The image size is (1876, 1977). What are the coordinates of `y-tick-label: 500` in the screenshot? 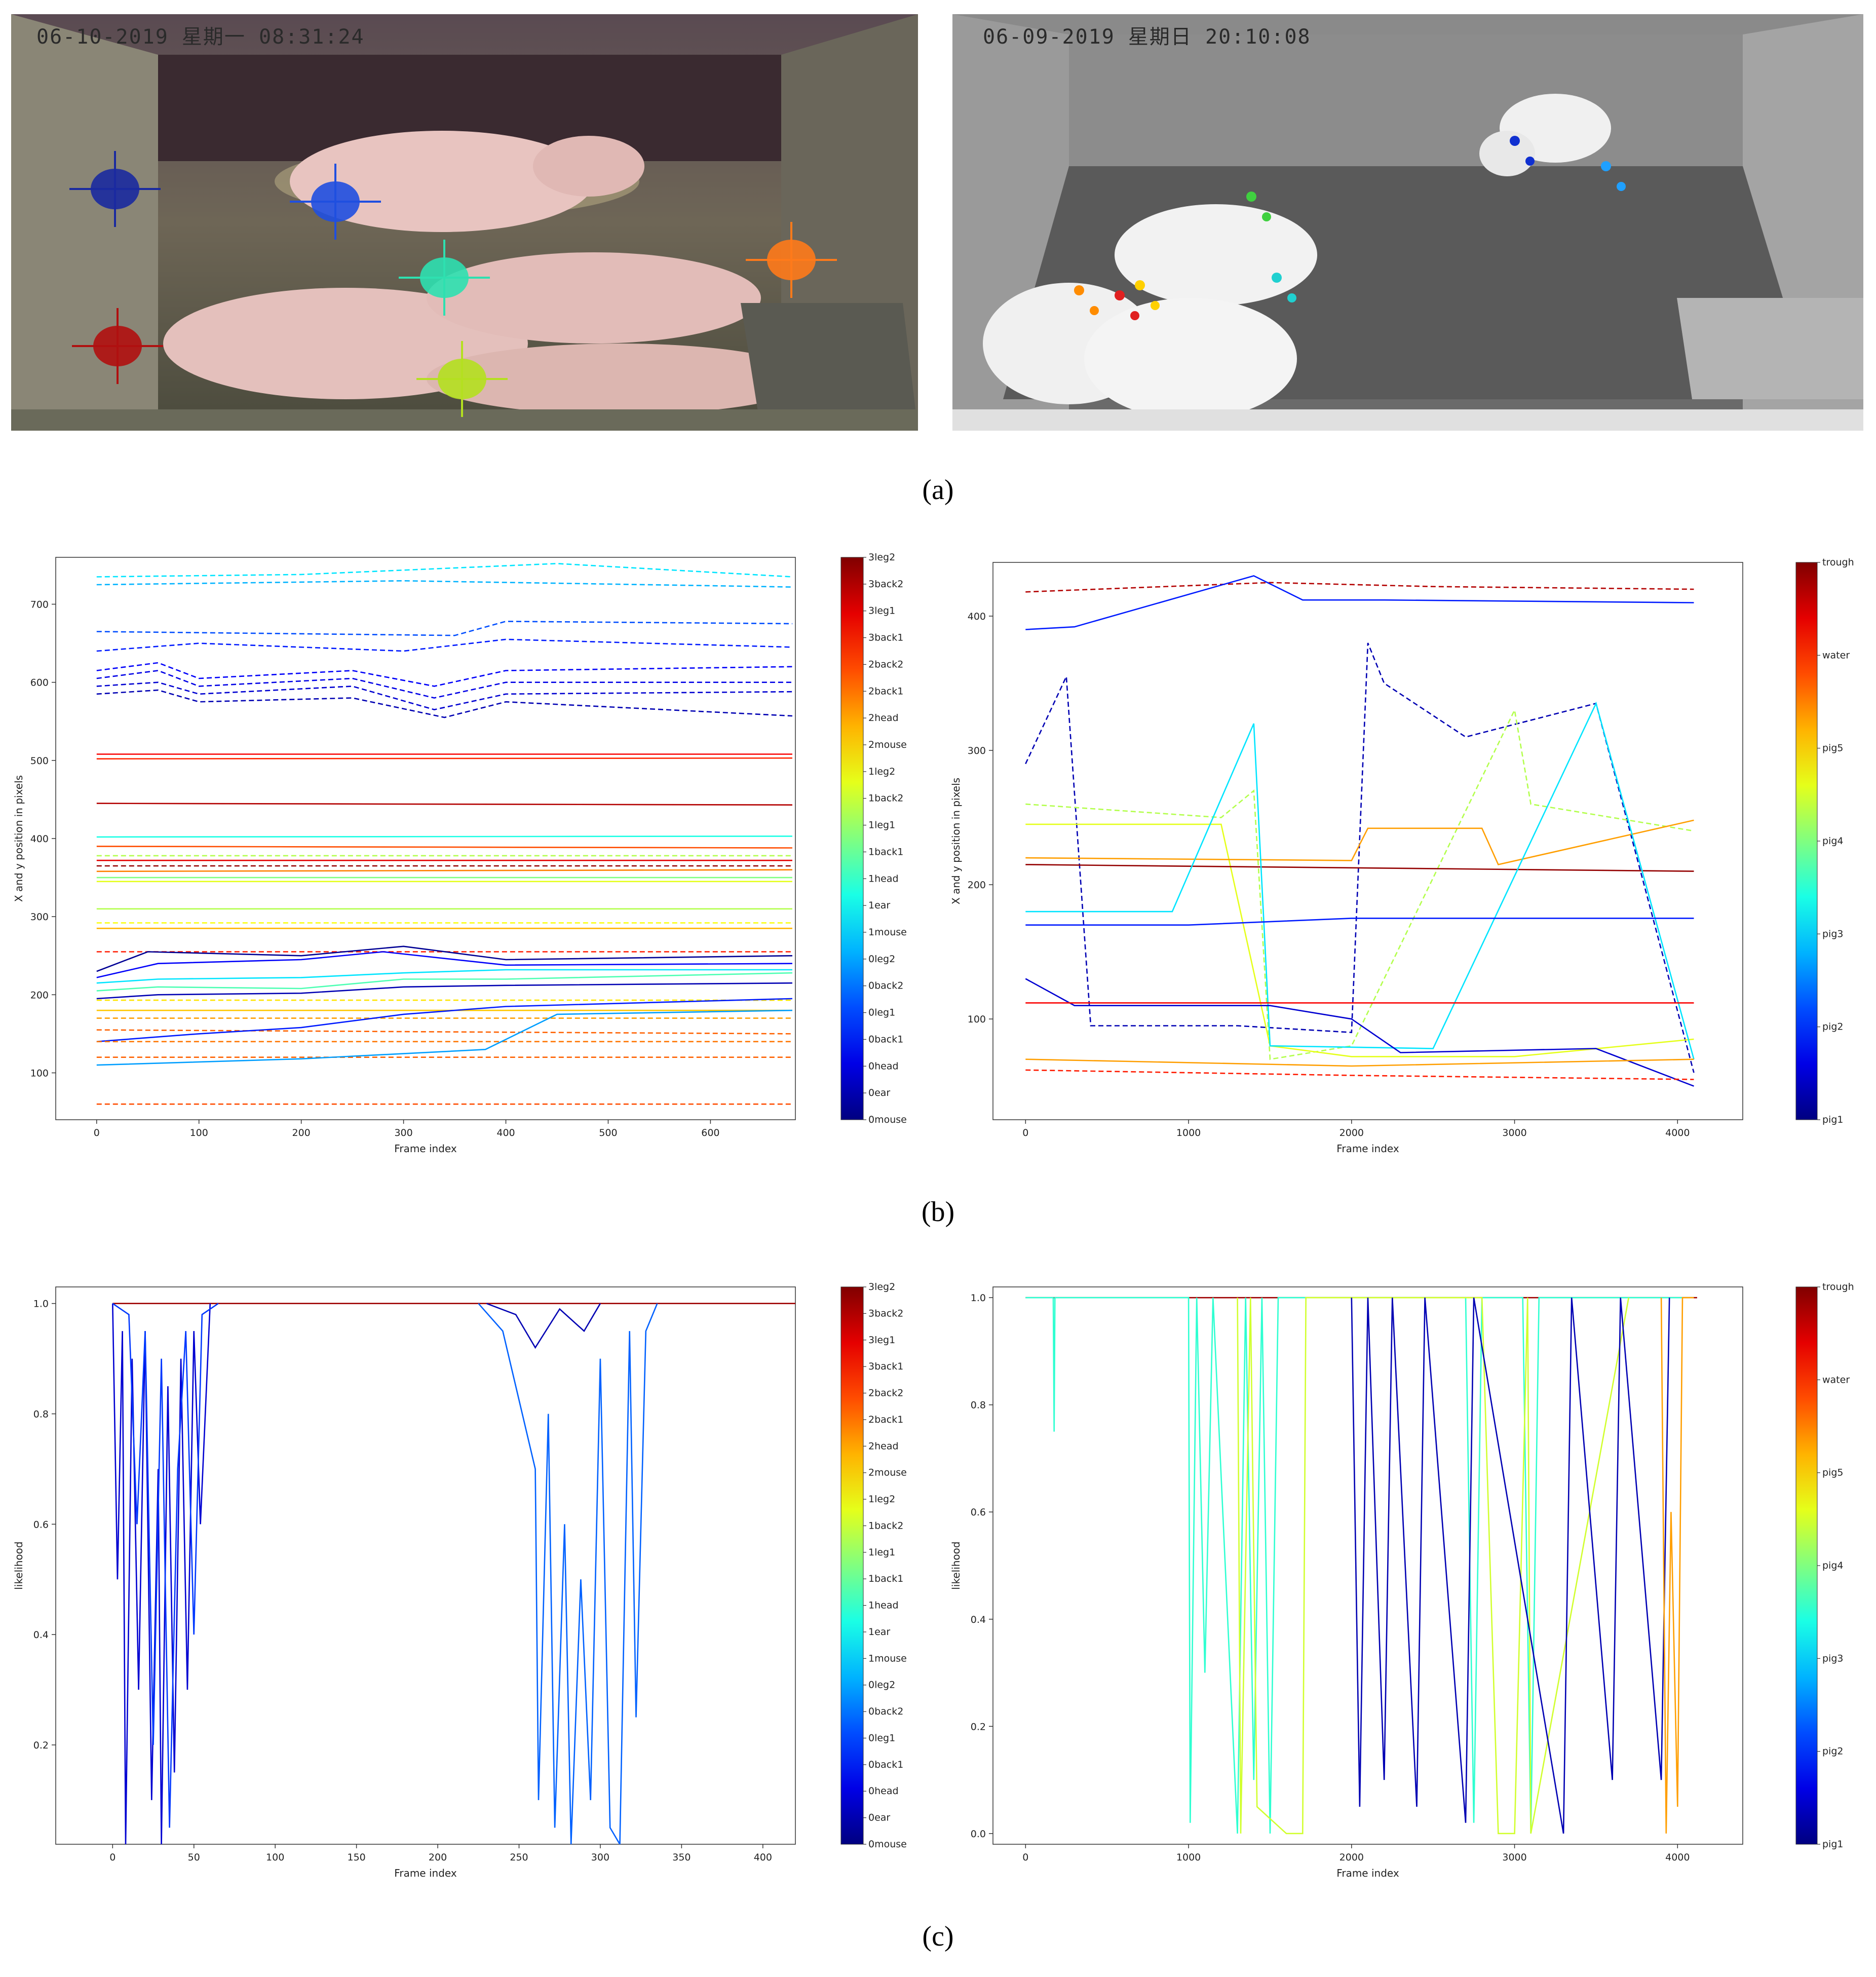 It's located at (39, 761).